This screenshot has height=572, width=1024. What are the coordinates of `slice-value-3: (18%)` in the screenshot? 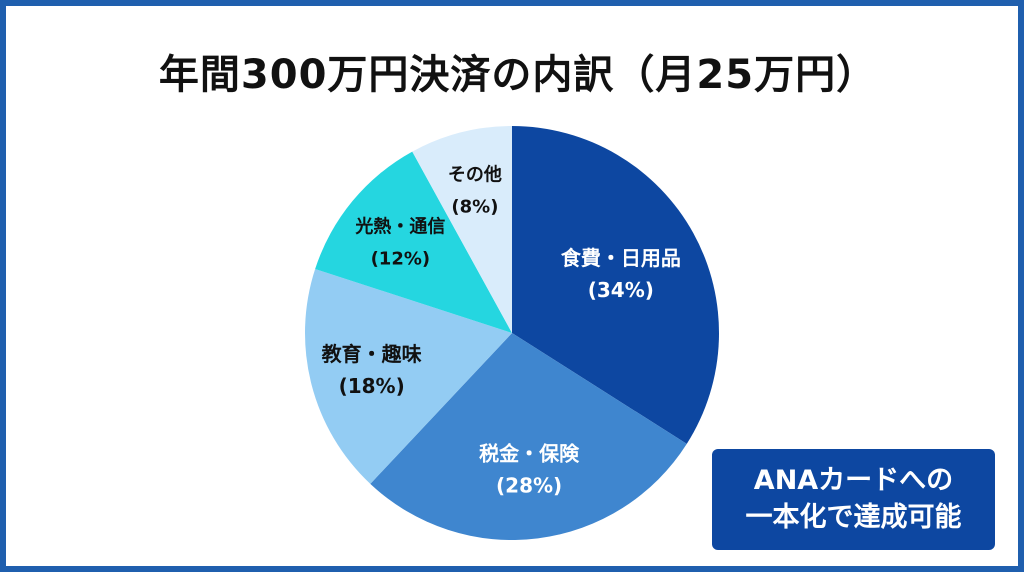 It's located at (372, 386).